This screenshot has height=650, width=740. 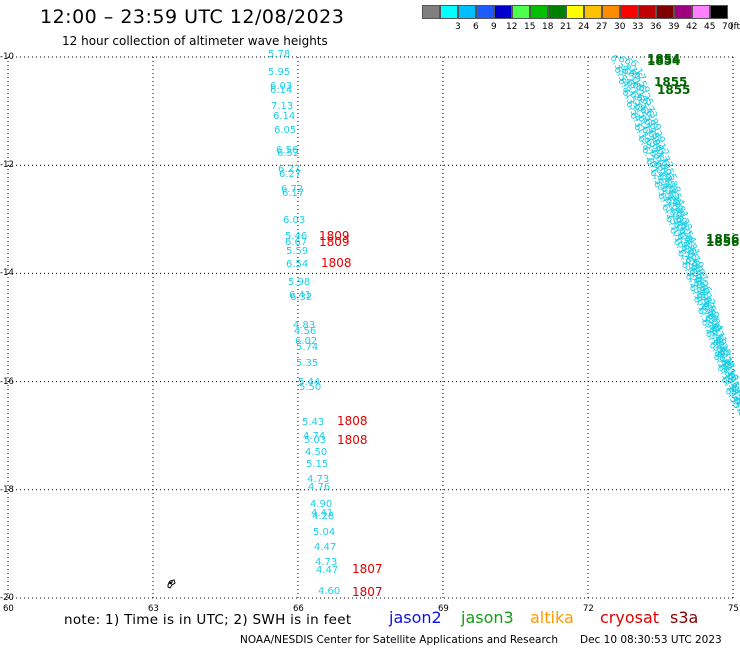 What do you see at coordinates (153, 609) in the screenshot?
I see `longitude-label: 63` at bounding box center [153, 609].